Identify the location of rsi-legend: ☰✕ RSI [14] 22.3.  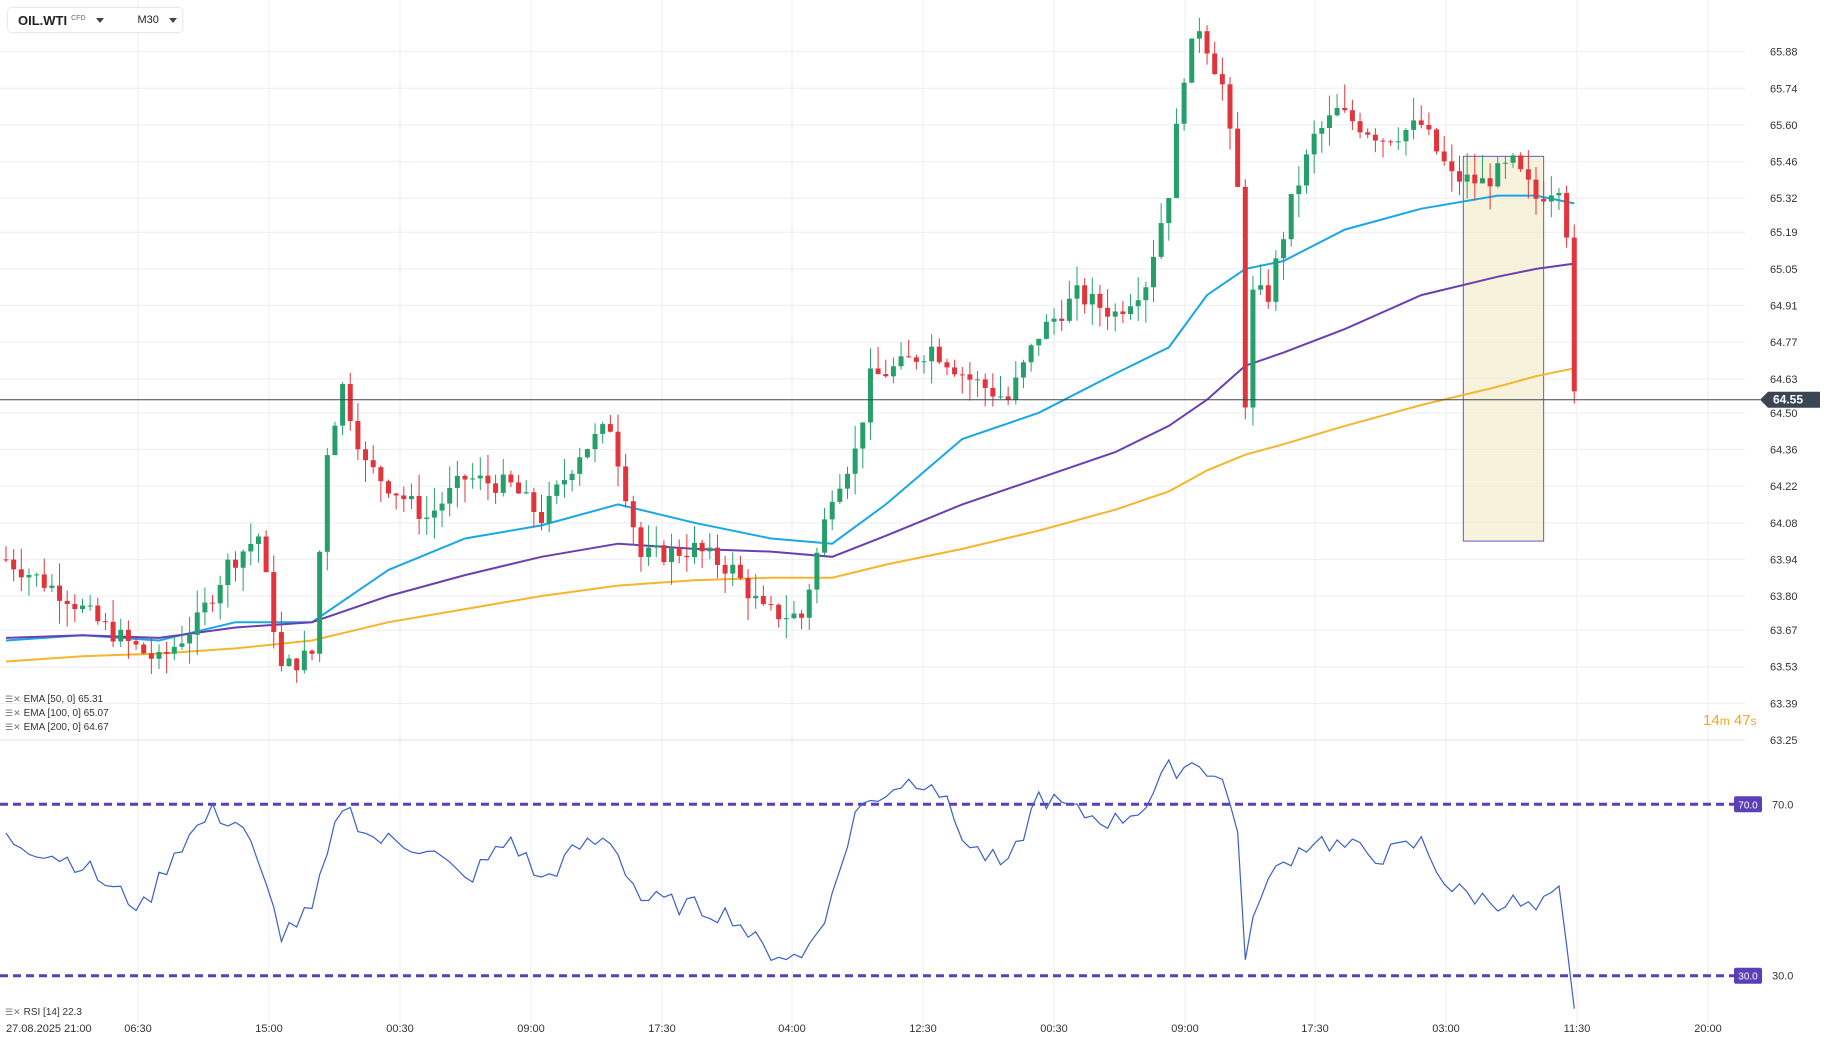
(43, 1012).